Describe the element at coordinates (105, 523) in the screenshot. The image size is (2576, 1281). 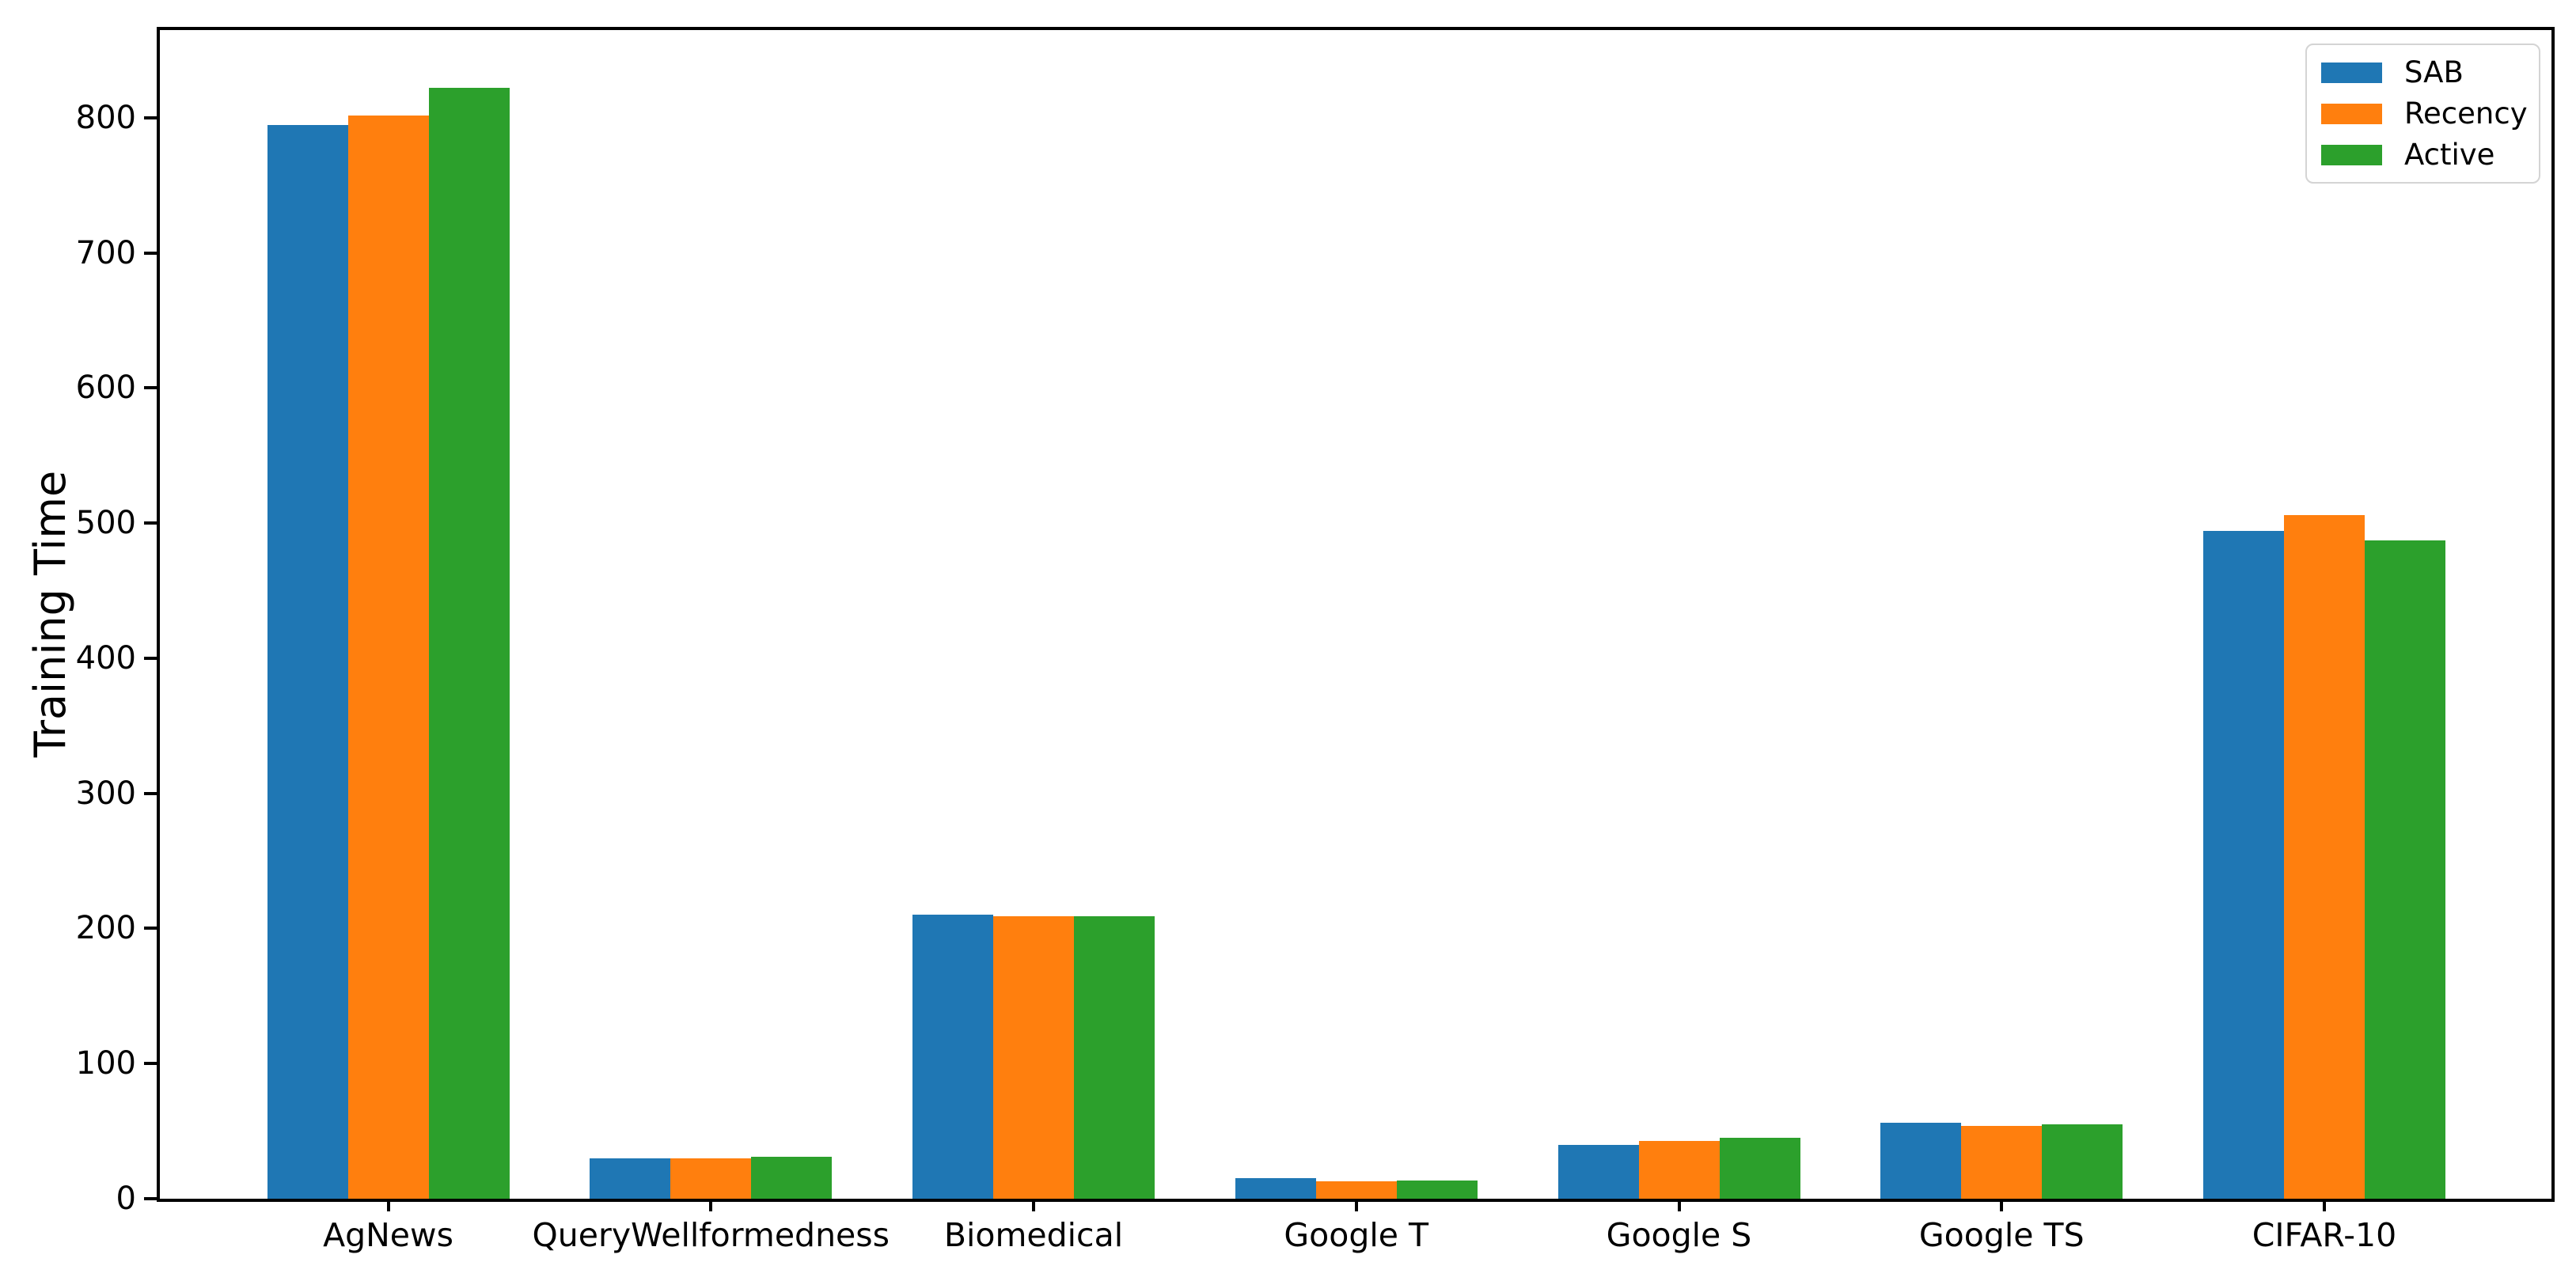
I see `y-tick-label: 500` at that location.